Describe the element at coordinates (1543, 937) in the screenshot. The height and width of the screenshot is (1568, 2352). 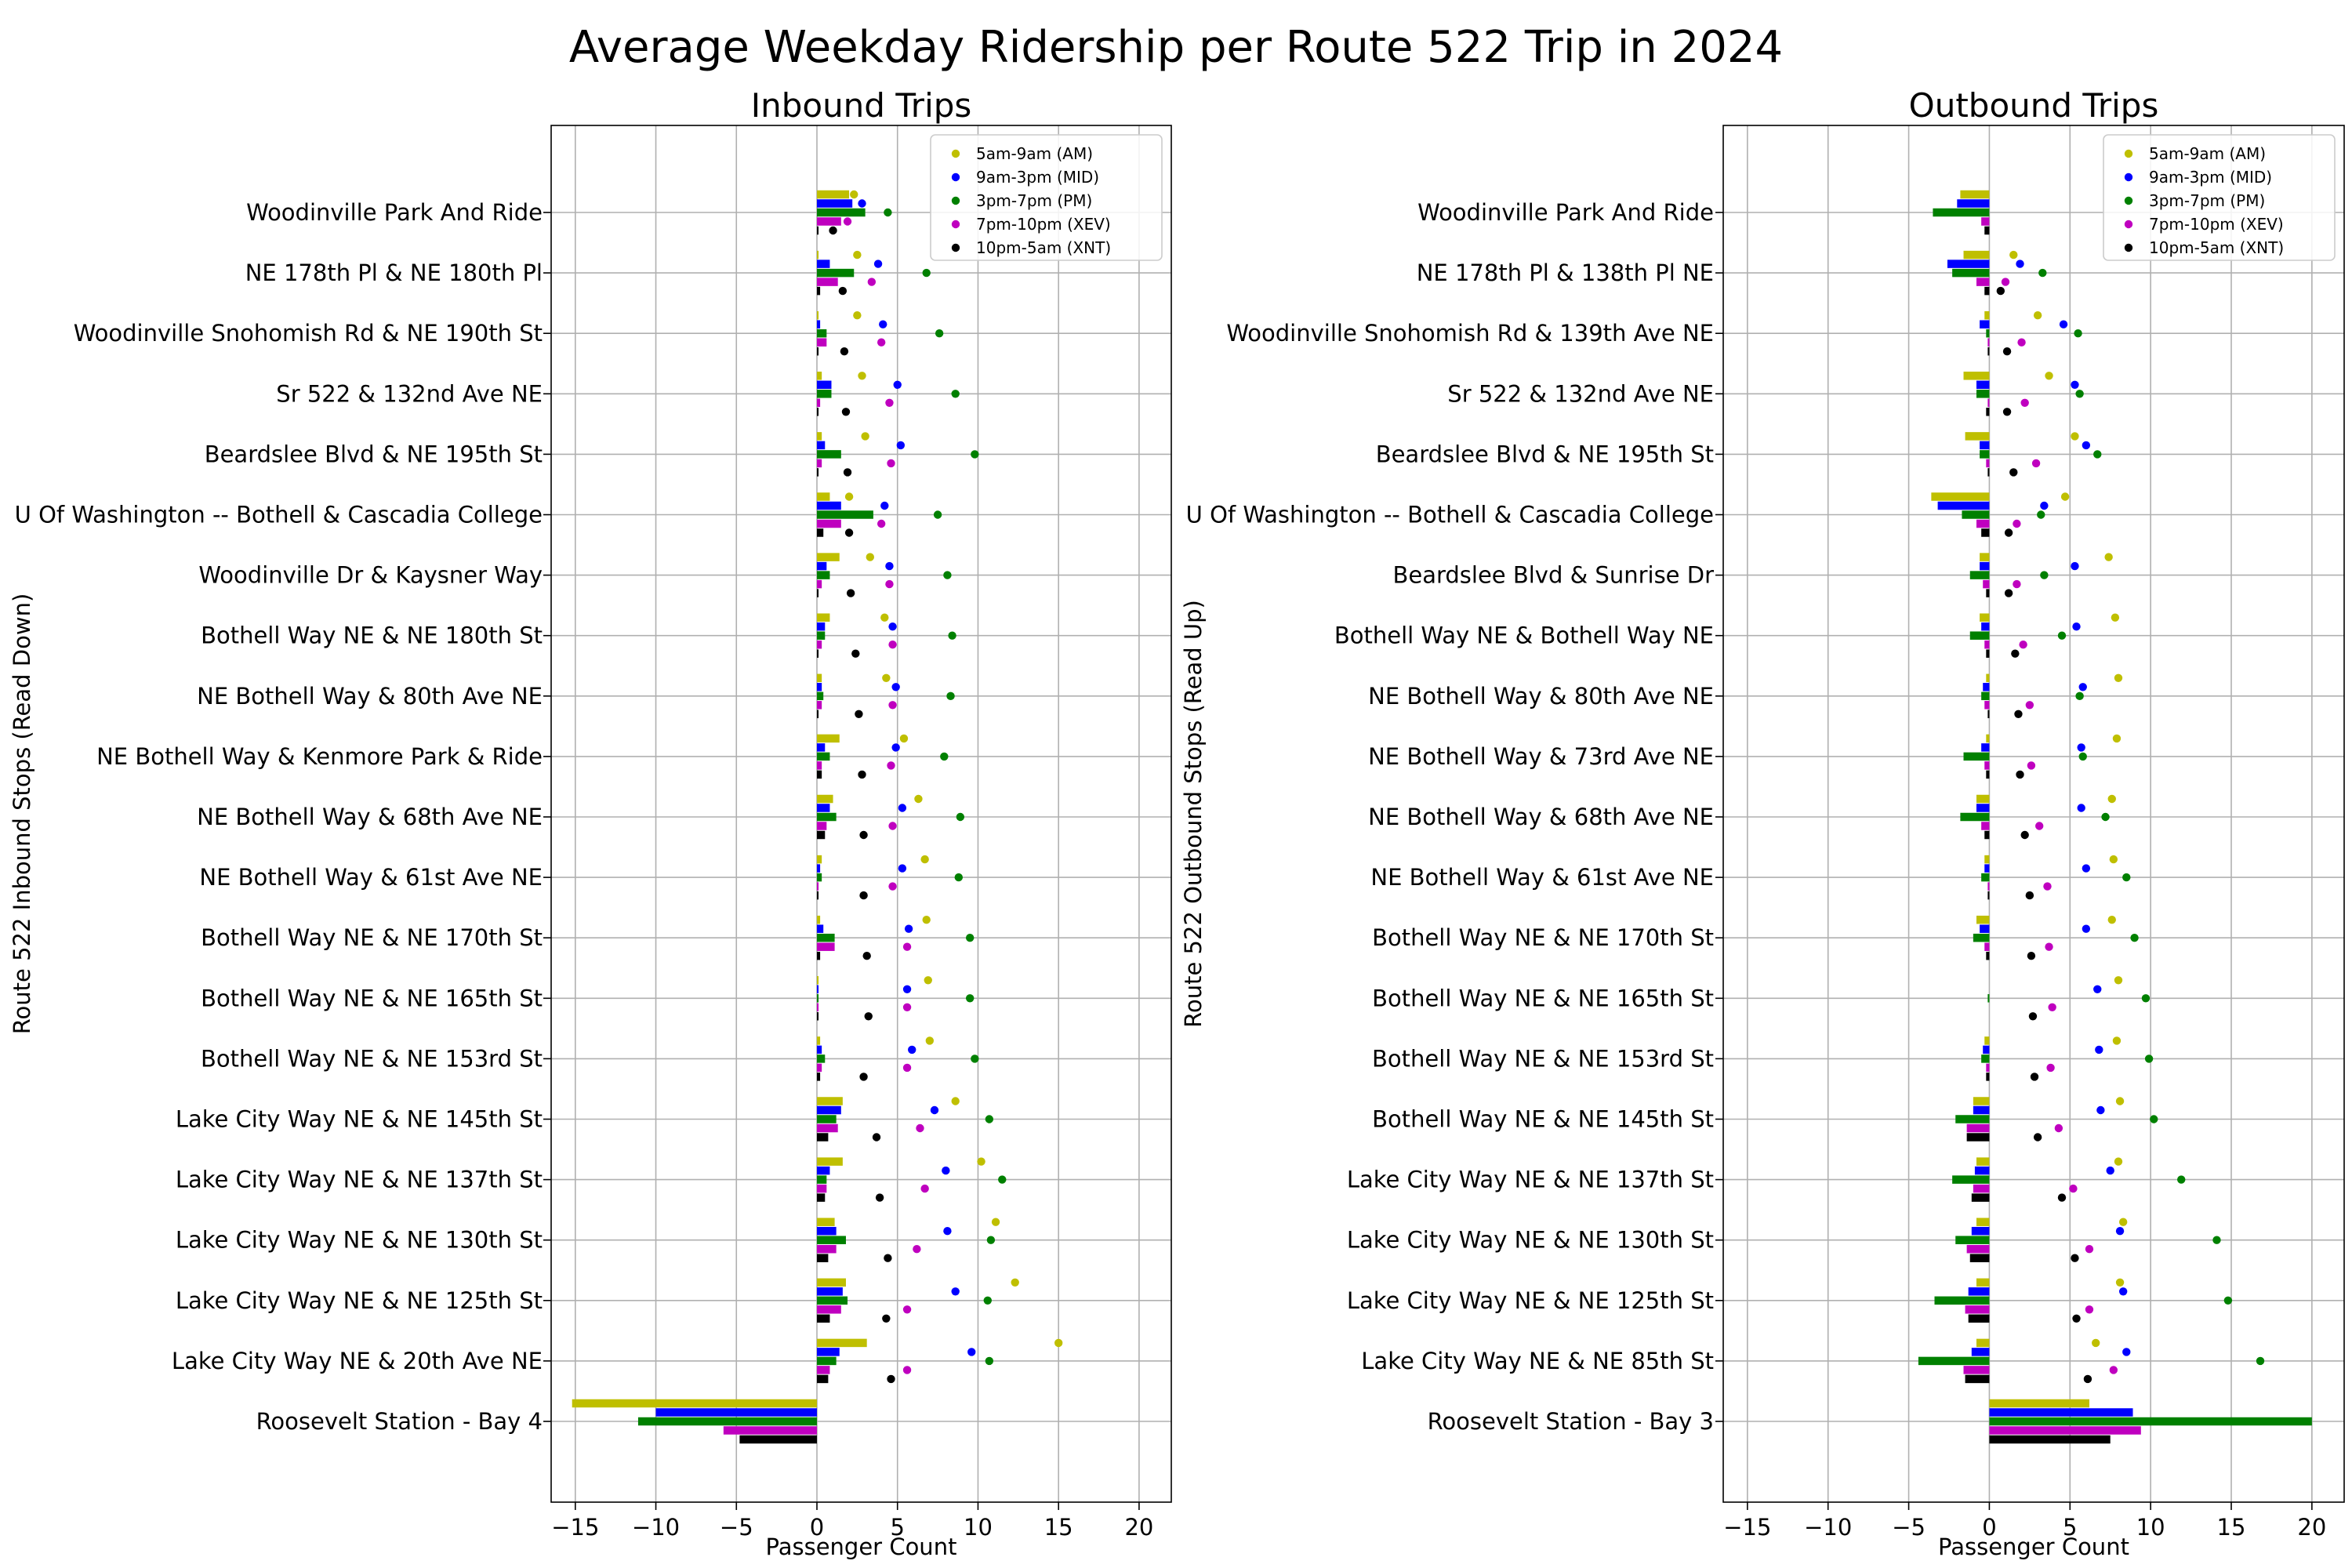
I see `stop-label: Bothell Way NE & NE 170th St` at that location.